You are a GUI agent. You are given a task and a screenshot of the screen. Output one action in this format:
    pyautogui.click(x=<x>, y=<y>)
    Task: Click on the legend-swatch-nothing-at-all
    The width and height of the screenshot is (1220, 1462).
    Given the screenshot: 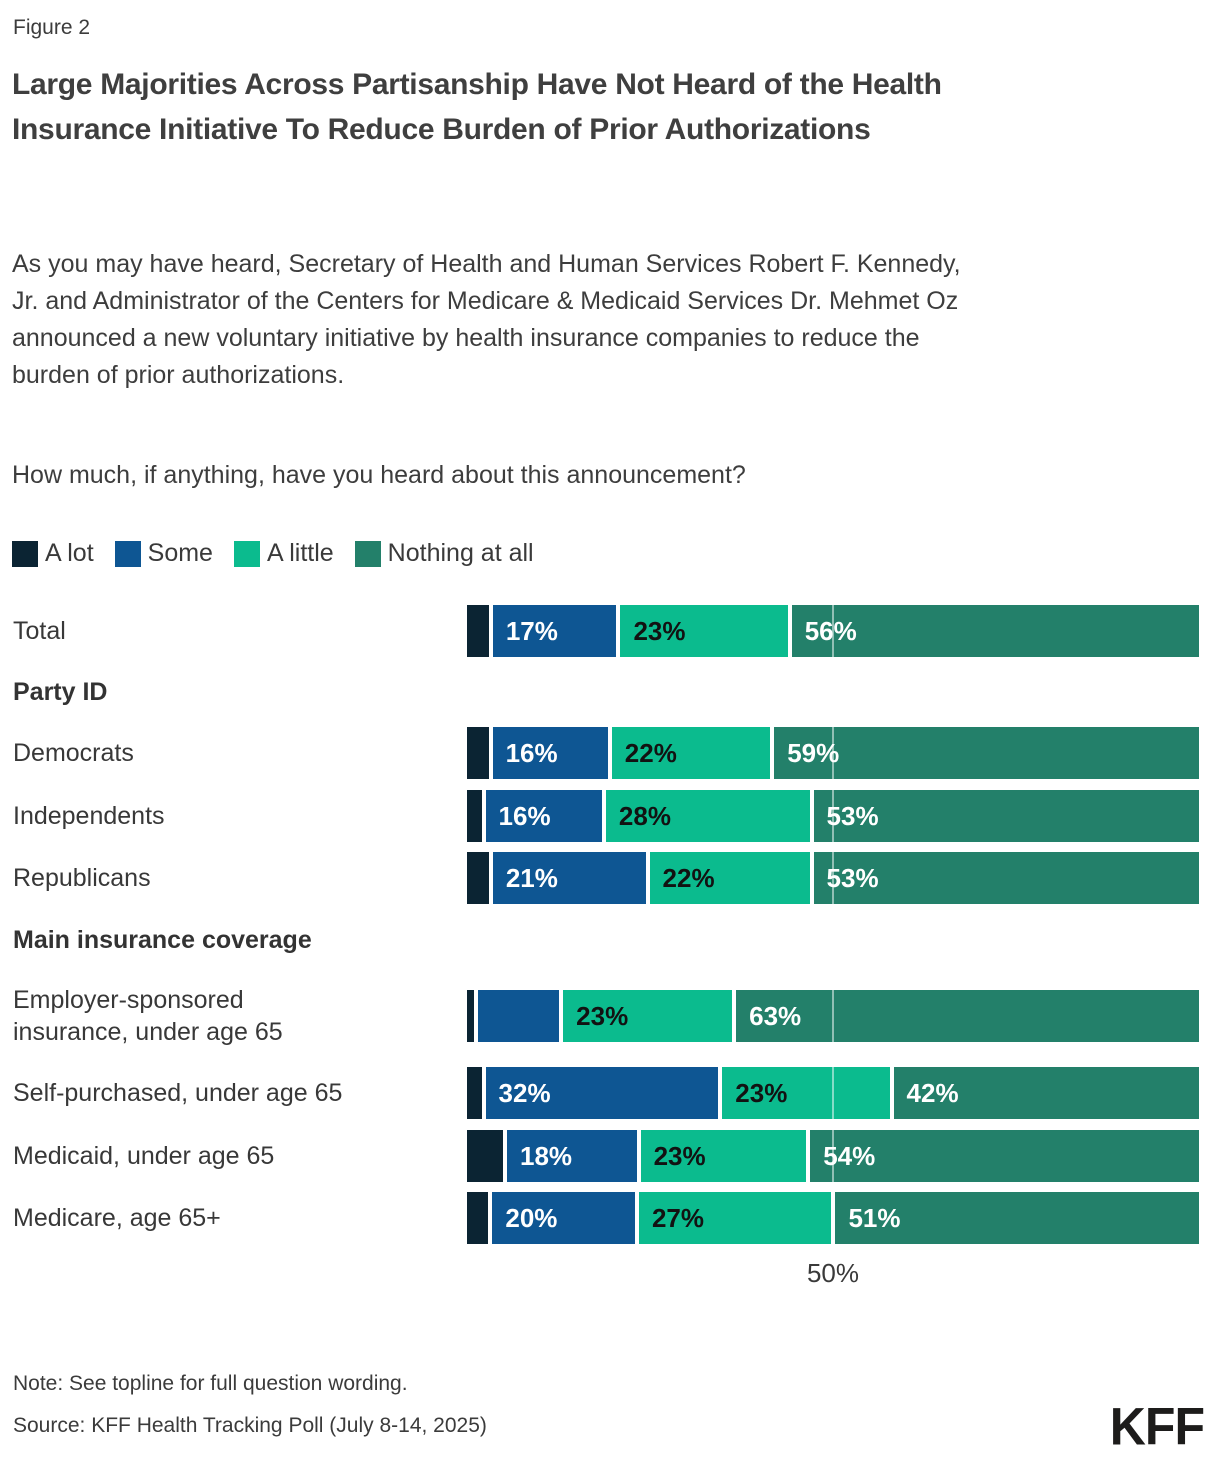 What is the action you would take?
    pyautogui.click(x=367, y=553)
    